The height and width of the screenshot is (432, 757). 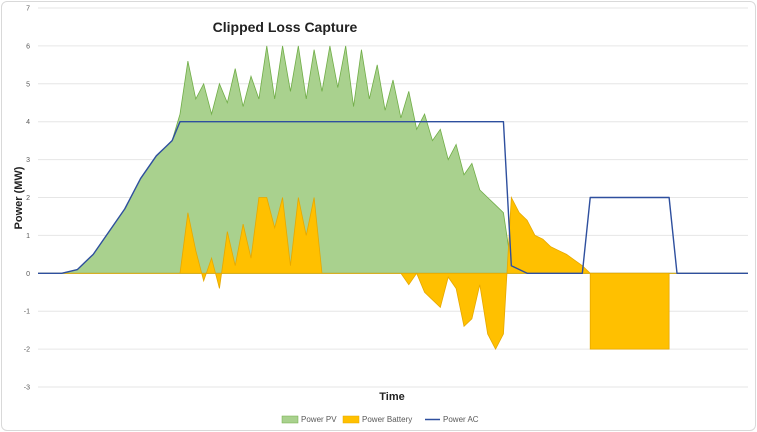 I want to click on y-tick-label: 2, so click(x=28, y=198).